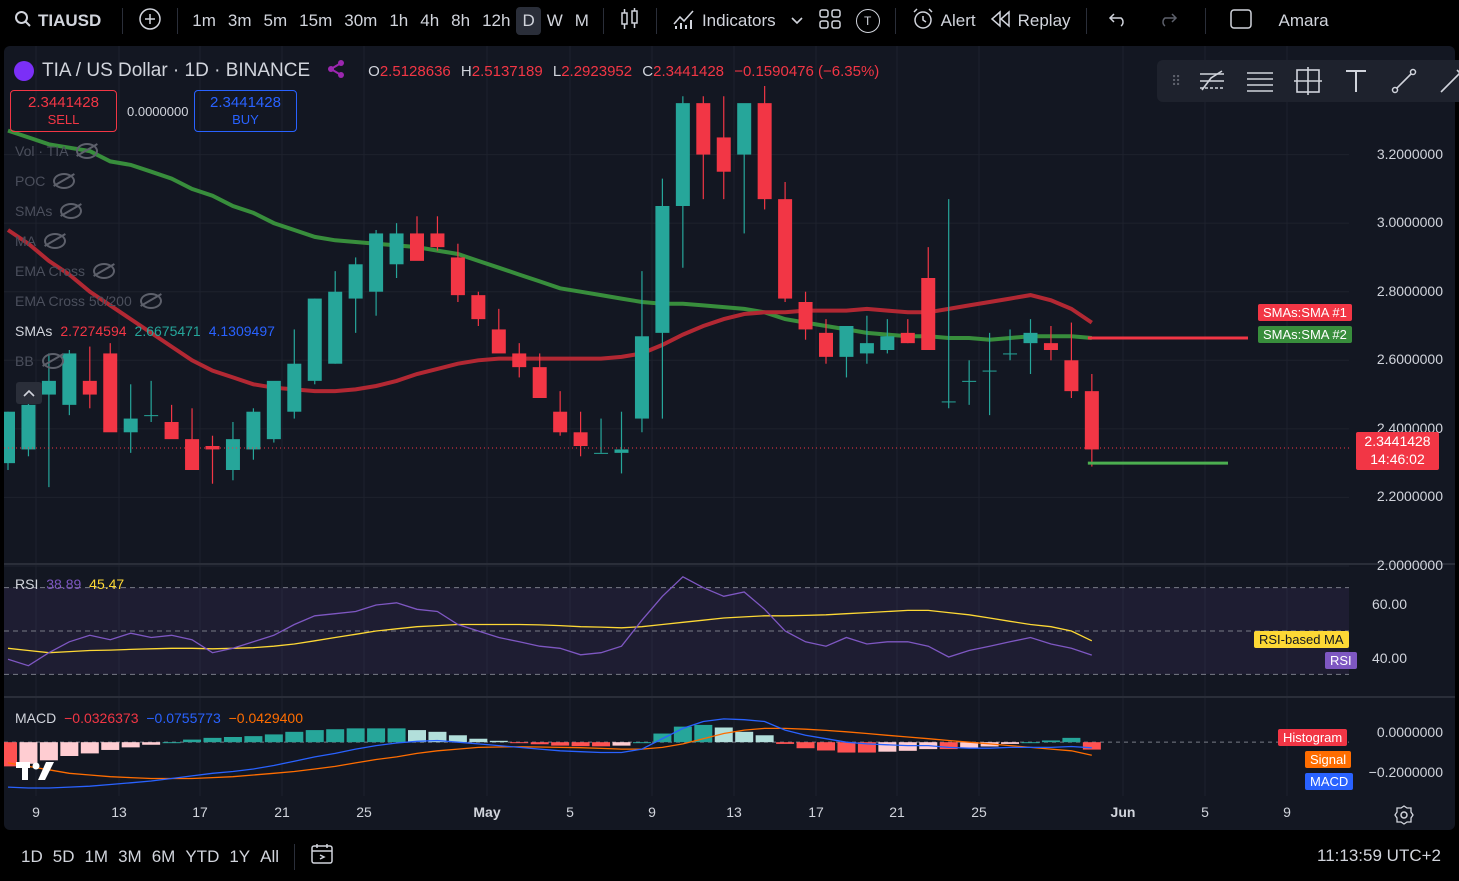  I want to click on interval-5m: 5m, so click(275, 20).